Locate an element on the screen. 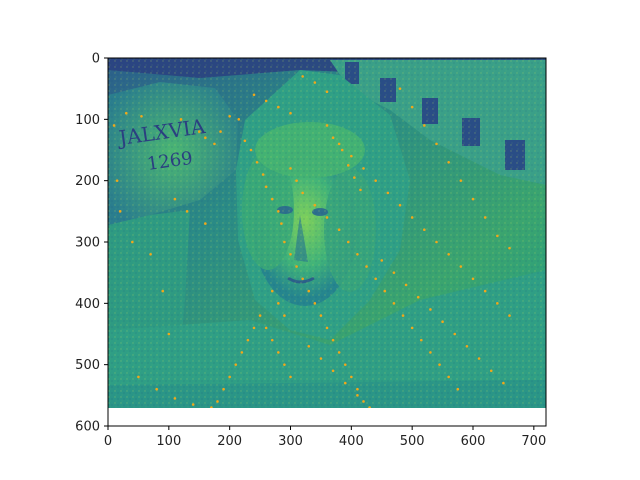 This screenshot has width=640, height=480. x-tick-label: 400 is located at coordinates (351, 441).